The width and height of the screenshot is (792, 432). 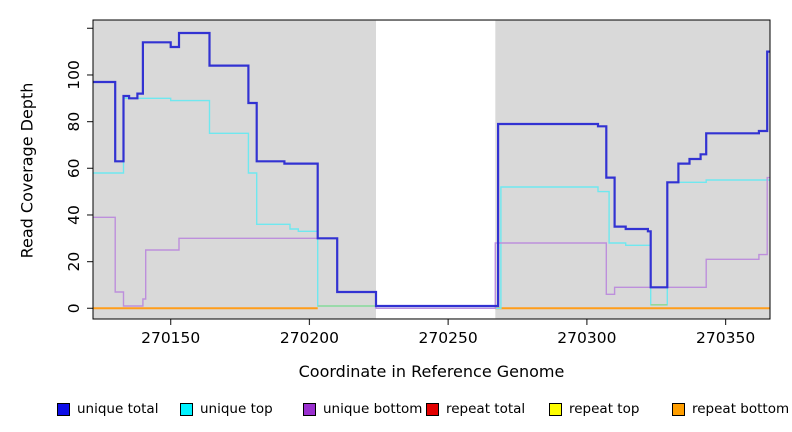 I want to click on y-tick-label: 0, so click(x=74, y=308).